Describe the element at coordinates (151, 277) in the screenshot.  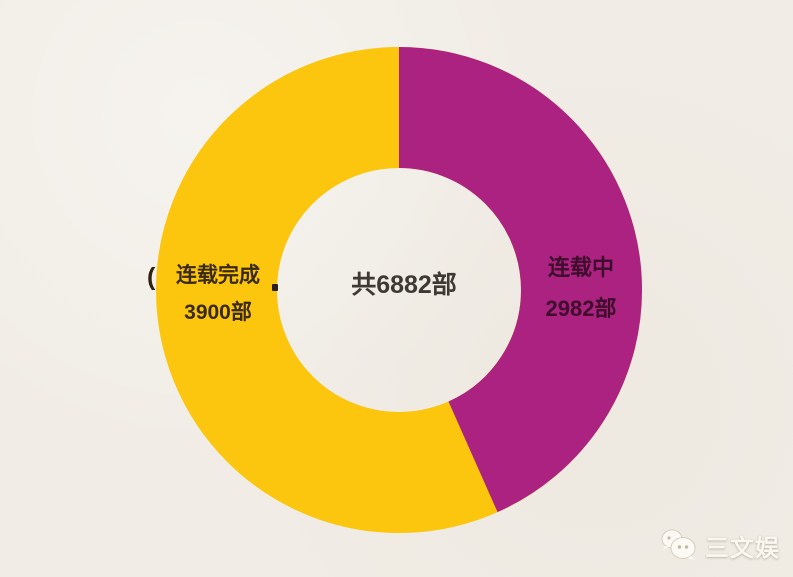
I see `clipped-label-artifact: (` at that location.